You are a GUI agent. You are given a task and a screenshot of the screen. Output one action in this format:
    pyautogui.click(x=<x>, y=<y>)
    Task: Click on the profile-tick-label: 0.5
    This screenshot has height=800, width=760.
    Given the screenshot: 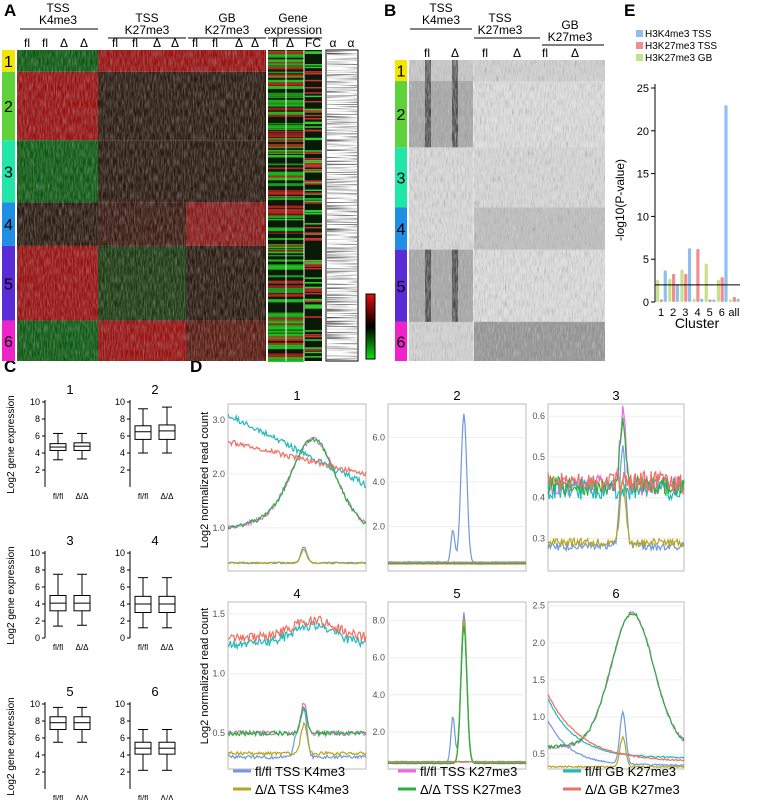 What is the action you would take?
    pyautogui.click(x=538, y=754)
    